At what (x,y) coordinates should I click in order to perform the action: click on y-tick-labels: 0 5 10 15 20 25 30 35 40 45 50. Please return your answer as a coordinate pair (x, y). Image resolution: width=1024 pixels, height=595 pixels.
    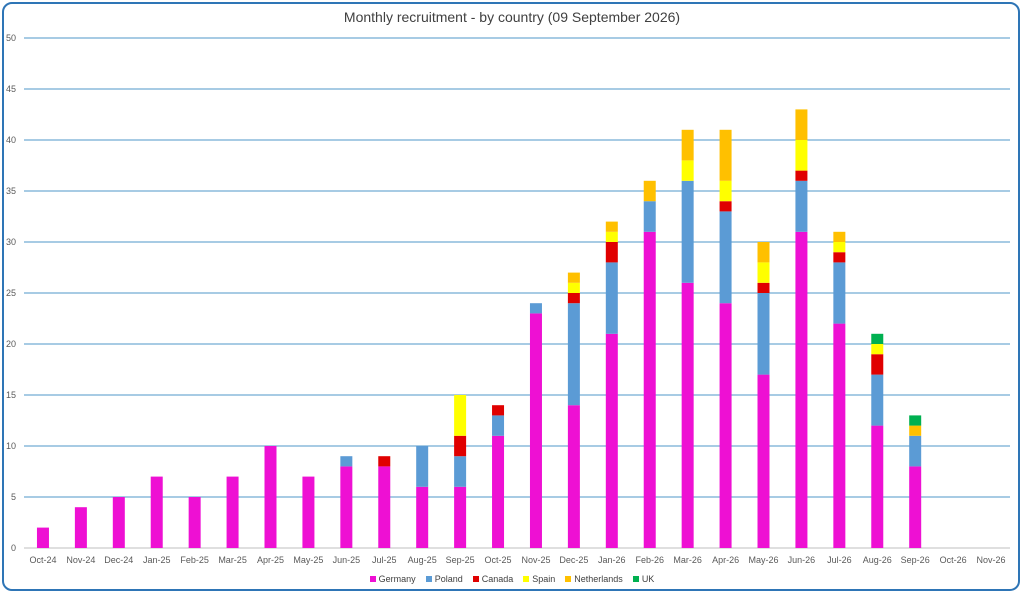
    Looking at the image, I should click on (11, 293).